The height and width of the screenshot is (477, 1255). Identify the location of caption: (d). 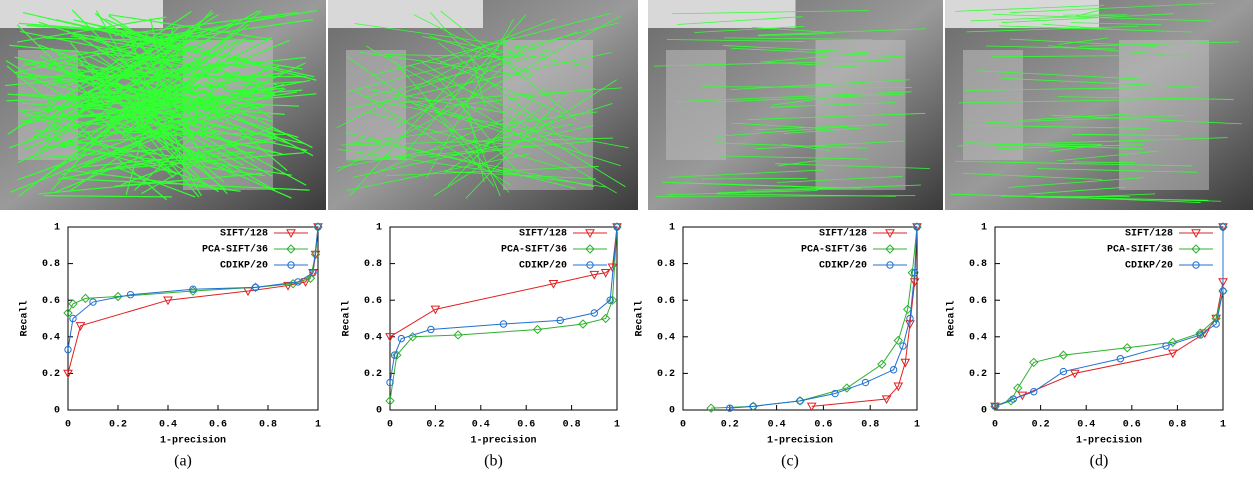
(1099, 461).